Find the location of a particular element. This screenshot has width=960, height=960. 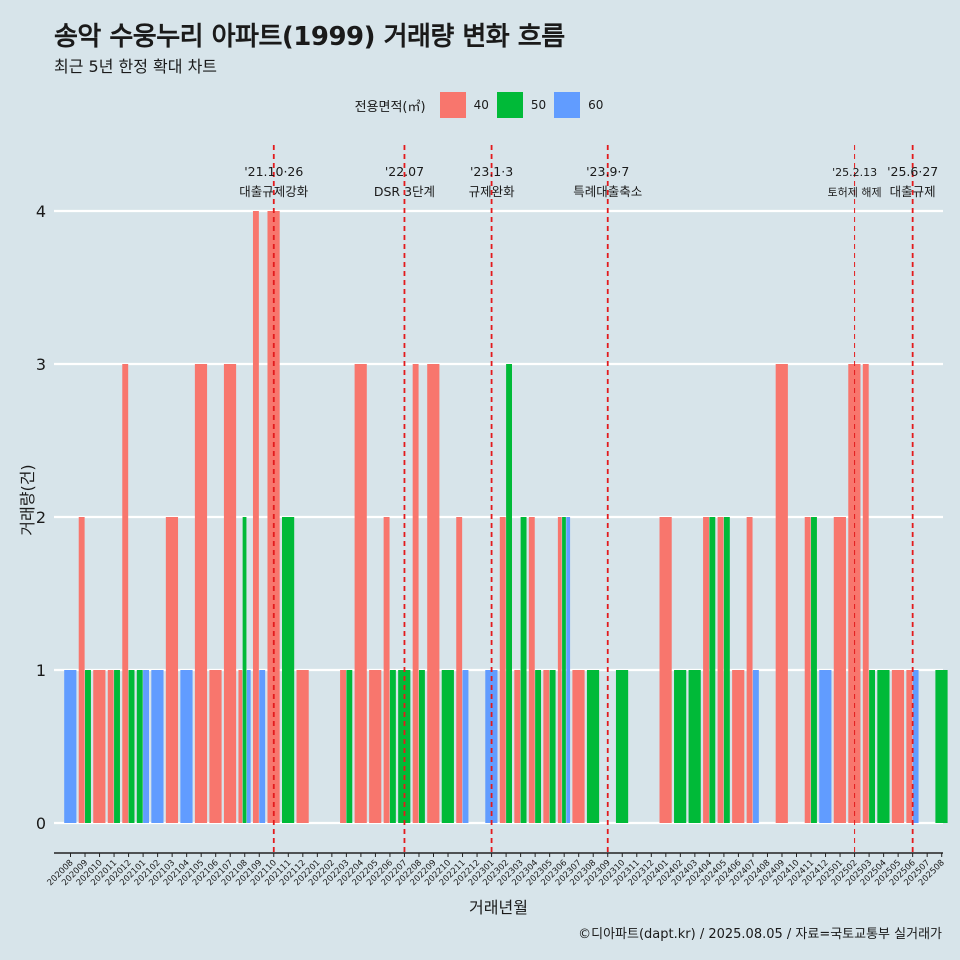

legend: 전용면적(㎡) 40 50 60 is located at coordinates (480, 105).